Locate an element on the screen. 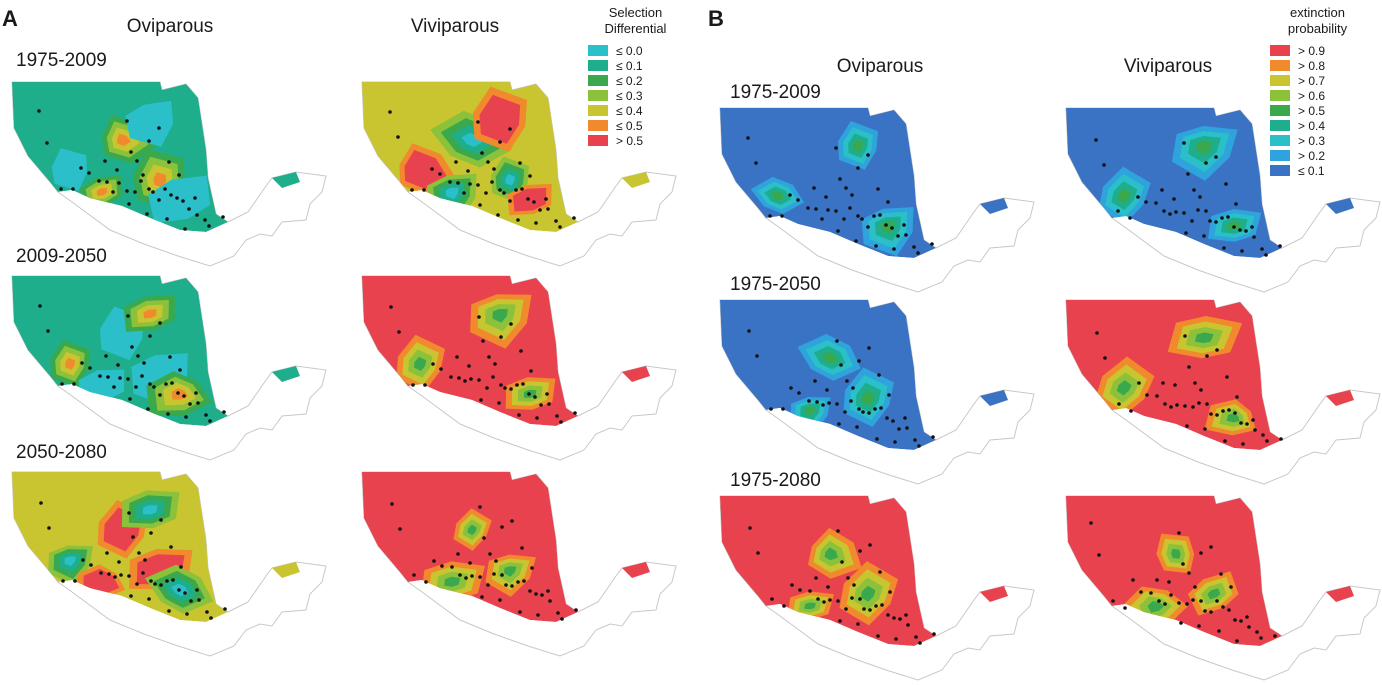 This screenshot has width=1382, height=685. legend-label: ≤ 0.2 is located at coordinates (629, 80).